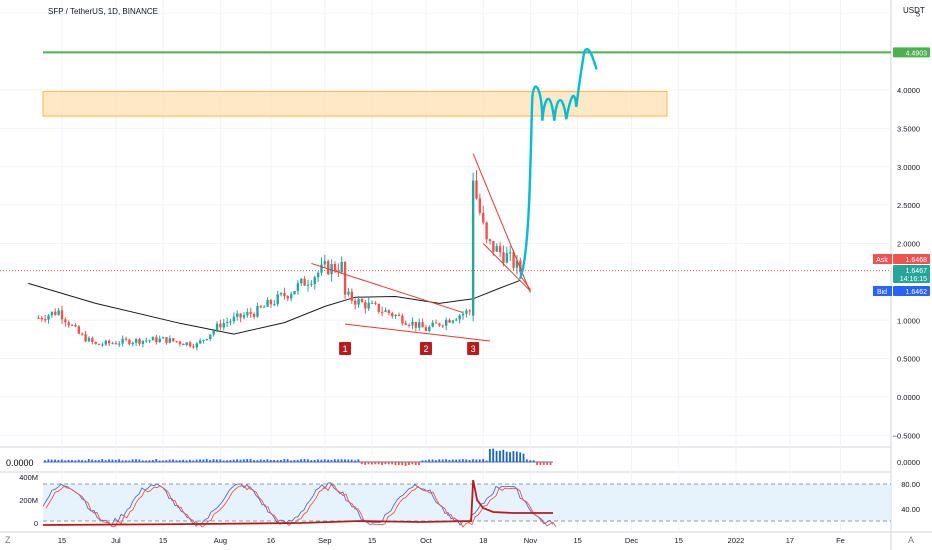  What do you see at coordinates (220, 540) in the screenshot?
I see `time-tick-label: Aug` at bounding box center [220, 540].